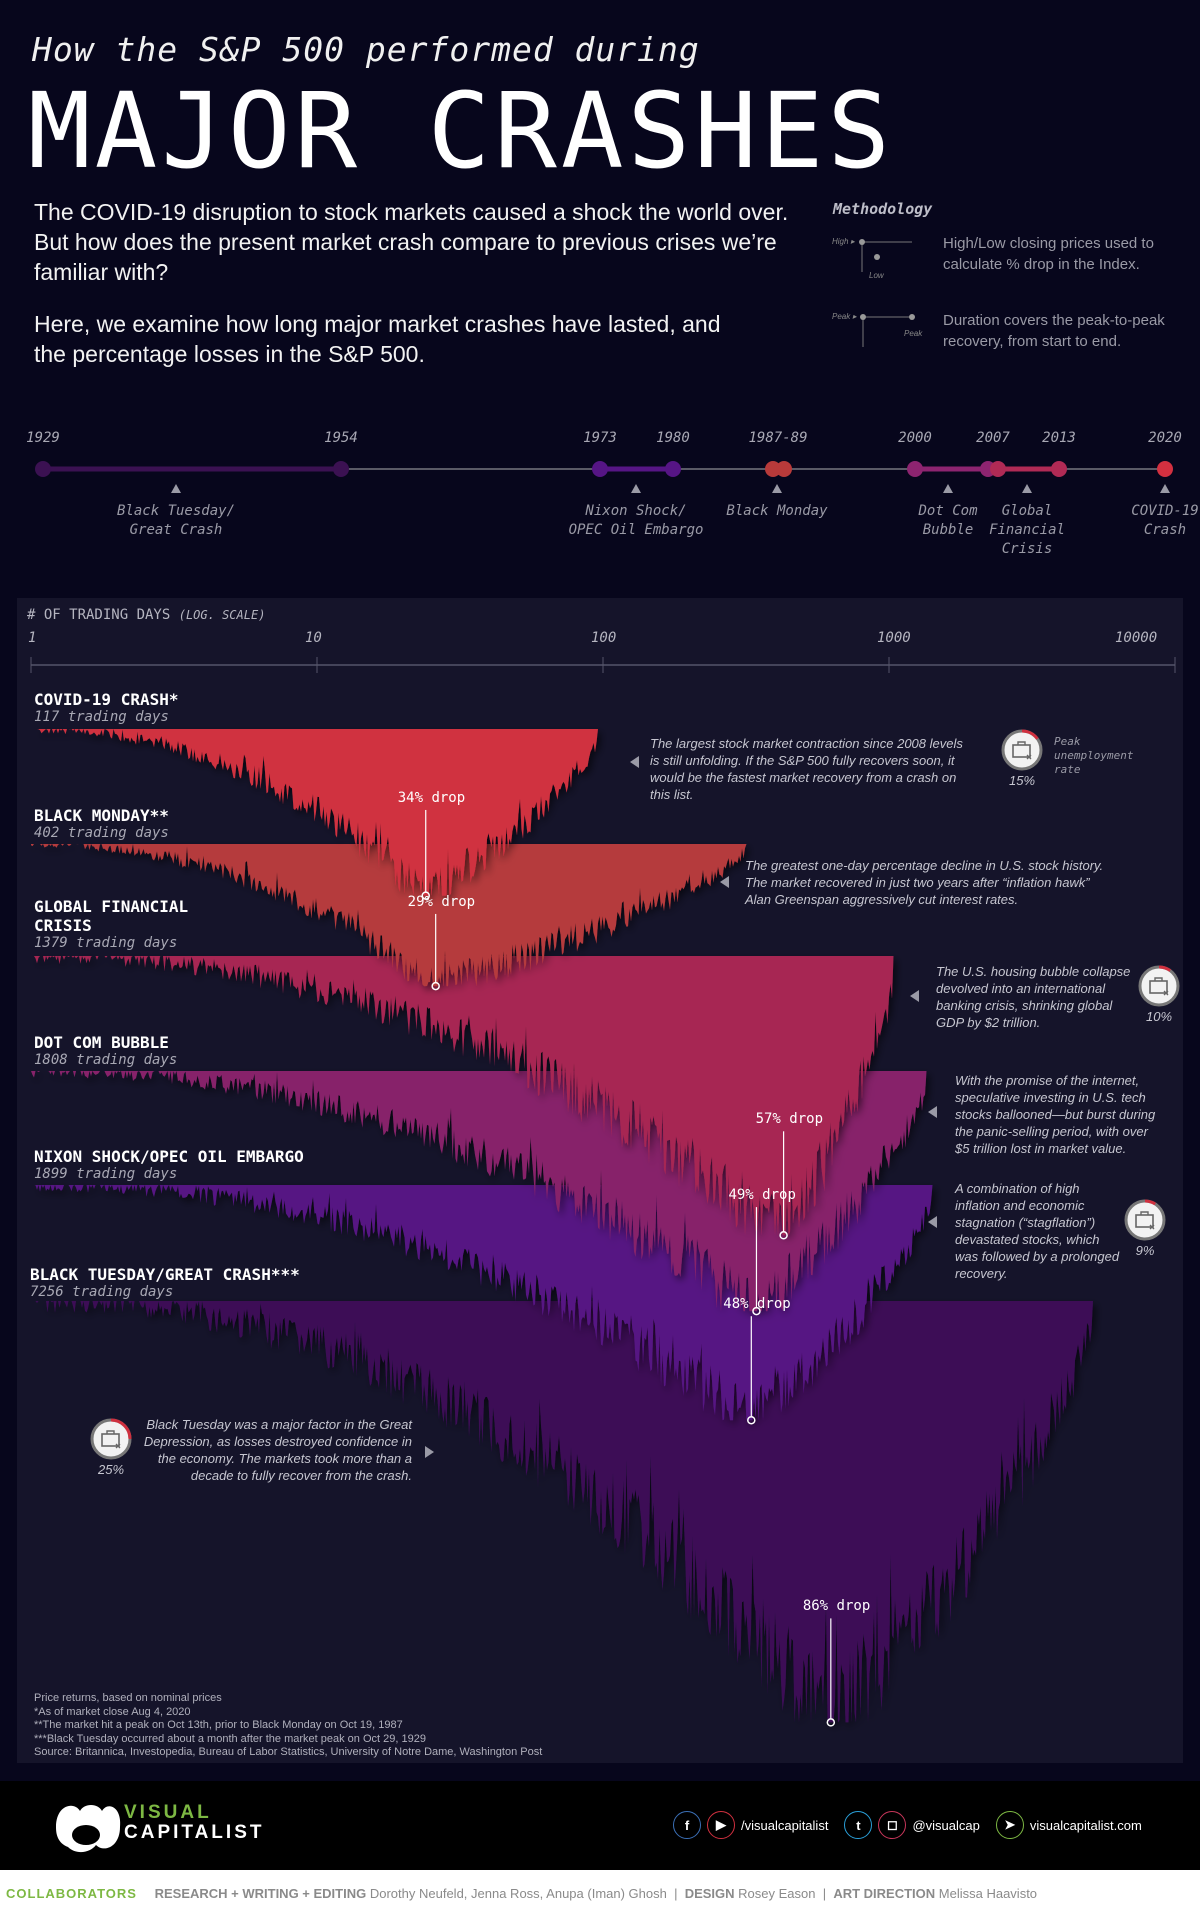 The height and width of the screenshot is (1928, 1200). I want to click on x-tick-label: 10000, so click(1136, 638).